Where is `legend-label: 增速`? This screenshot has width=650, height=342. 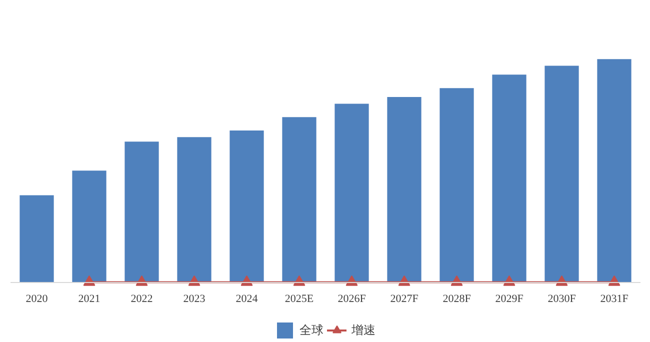
legend-label: 增速 is located at coordinates (364, 330).